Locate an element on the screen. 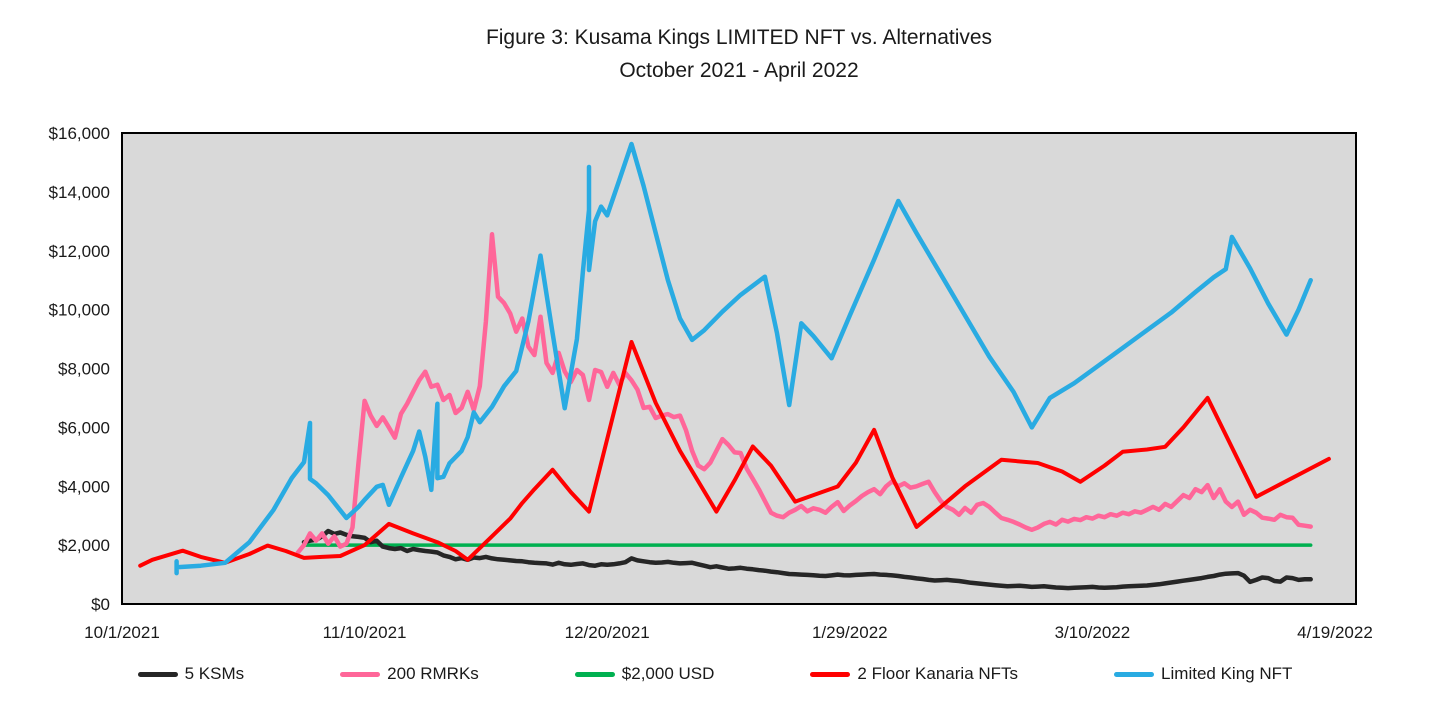  y-axis-tick-label: $4,000 is located at coordinates (84, 486).